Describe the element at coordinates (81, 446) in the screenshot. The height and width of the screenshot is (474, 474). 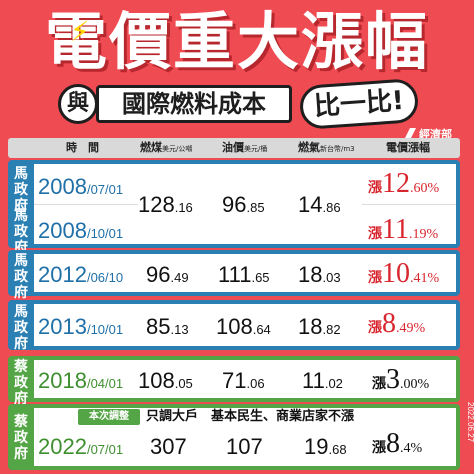
I see `row-date: 2022/07/01` at that location.